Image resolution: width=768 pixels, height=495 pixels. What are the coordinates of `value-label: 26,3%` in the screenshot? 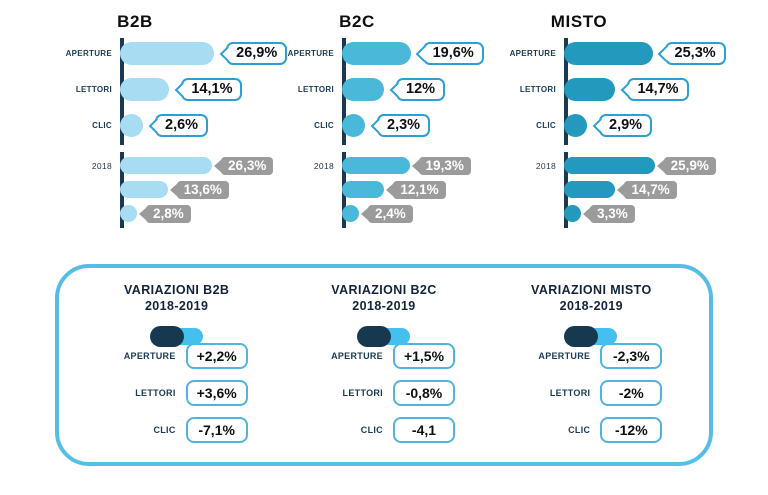 It's located at (247, 165).